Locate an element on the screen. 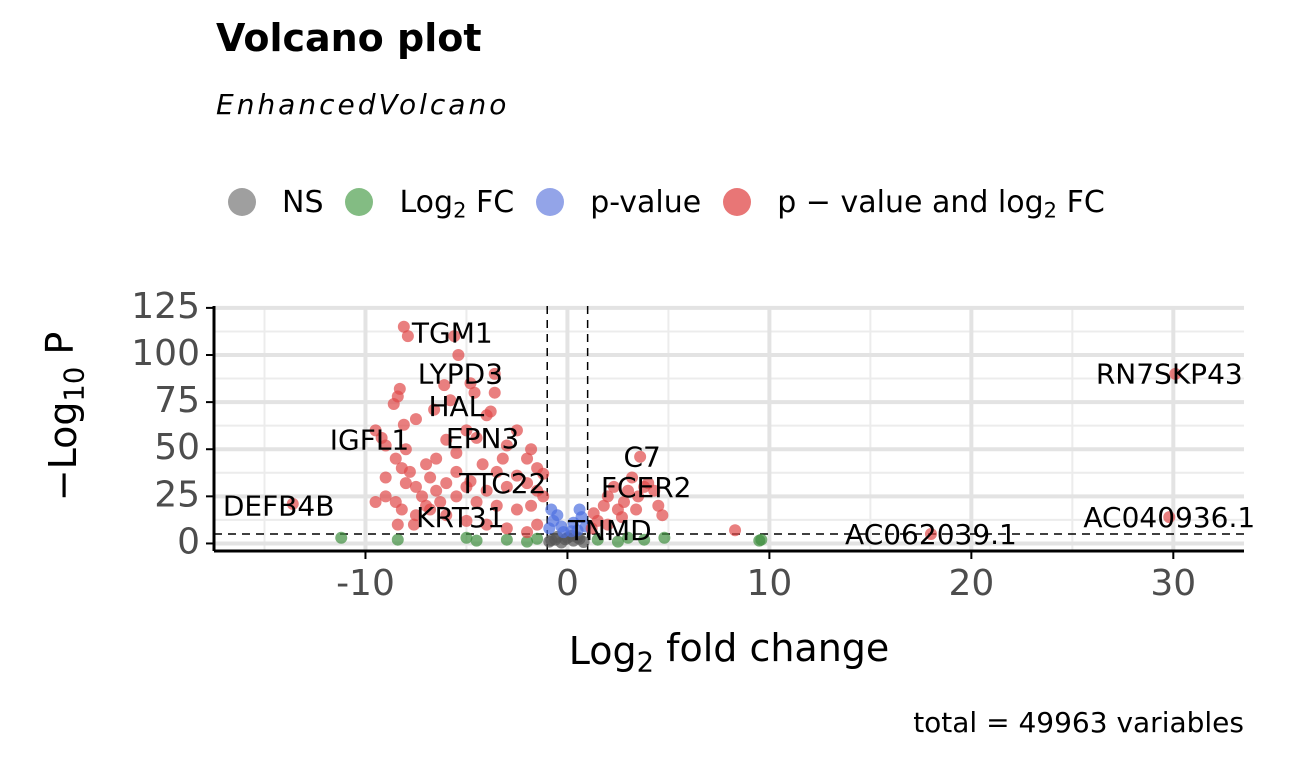 The height and width of the screenshot is (774, 1304). legend-item-p: p-value is located at coordinates (618, 202).